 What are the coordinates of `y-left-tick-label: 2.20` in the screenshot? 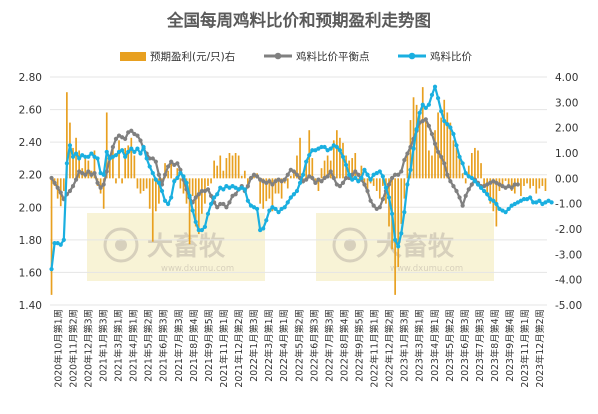 It's located at (30, 176).